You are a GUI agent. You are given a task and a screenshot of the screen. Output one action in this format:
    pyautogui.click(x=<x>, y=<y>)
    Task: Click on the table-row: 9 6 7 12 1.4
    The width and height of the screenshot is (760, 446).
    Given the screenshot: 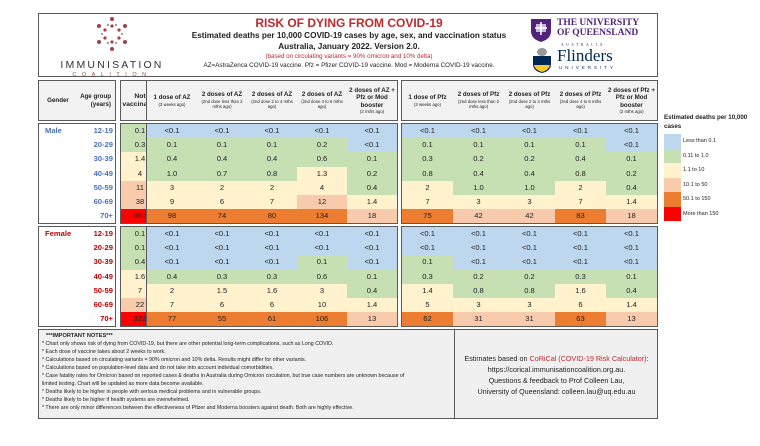 What is the action you would take?
    pyautogui.click(x=272, y=202)
    